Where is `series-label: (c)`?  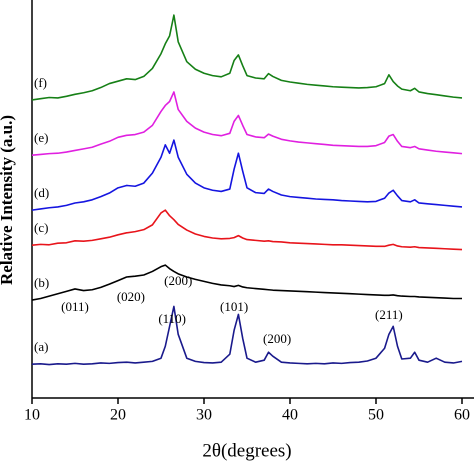 series-label: (c) is located at coordinates (41, 227).